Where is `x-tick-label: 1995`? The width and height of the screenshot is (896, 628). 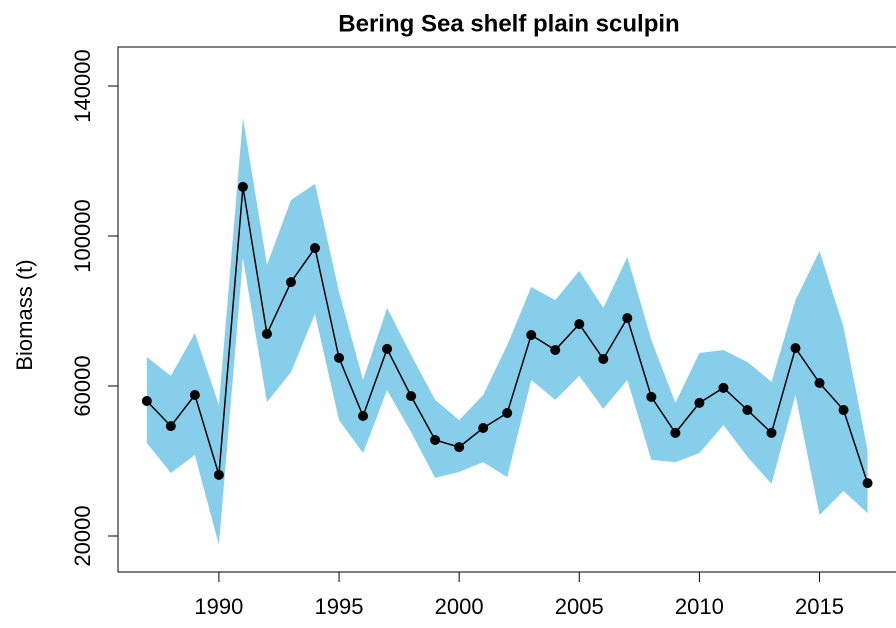 x-tick-label: 1995 is located at coordinates (339, 606).